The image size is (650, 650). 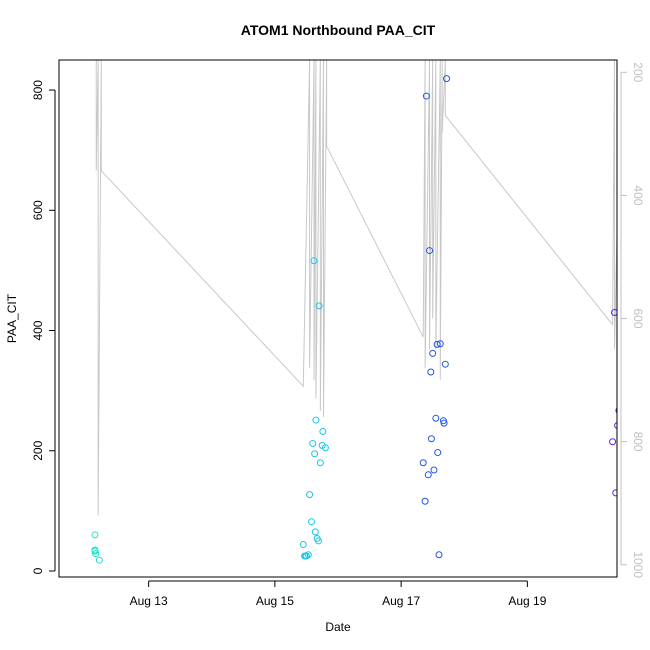 What do you see at coordinates (338, 594) in the screenshot?
I see `x-axis: Aug 13 Aug 15 Aug 17 Aug 19` at bounding box center [338, 594].